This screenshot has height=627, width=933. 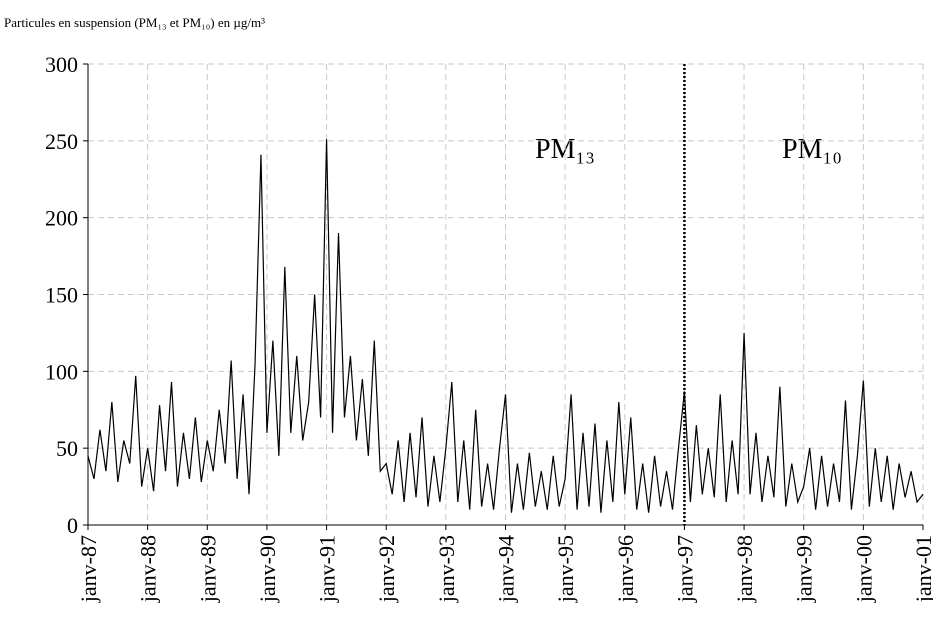 What do you see at coordinates (88, 569) in the screenshot?
I see `x-tick-label: janv-87` at bounding box center [88, 569].